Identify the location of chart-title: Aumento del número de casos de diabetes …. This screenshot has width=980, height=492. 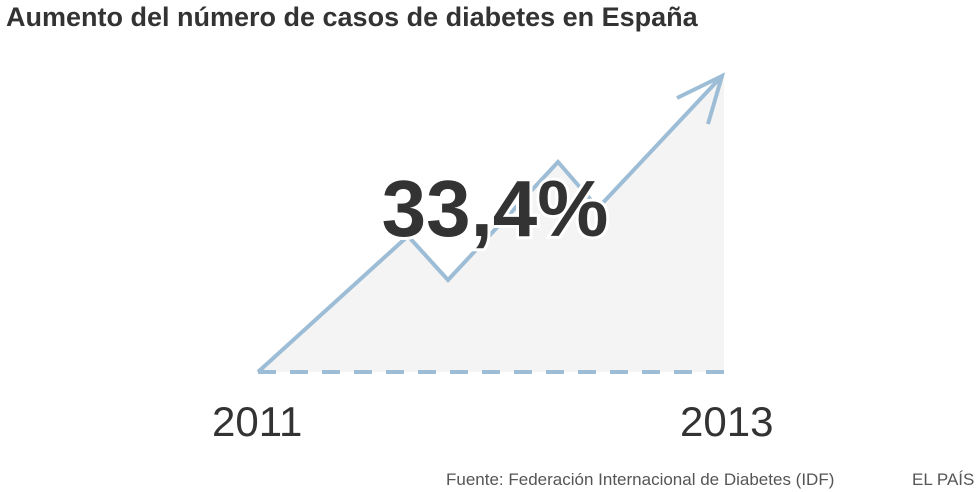
(352, 17).